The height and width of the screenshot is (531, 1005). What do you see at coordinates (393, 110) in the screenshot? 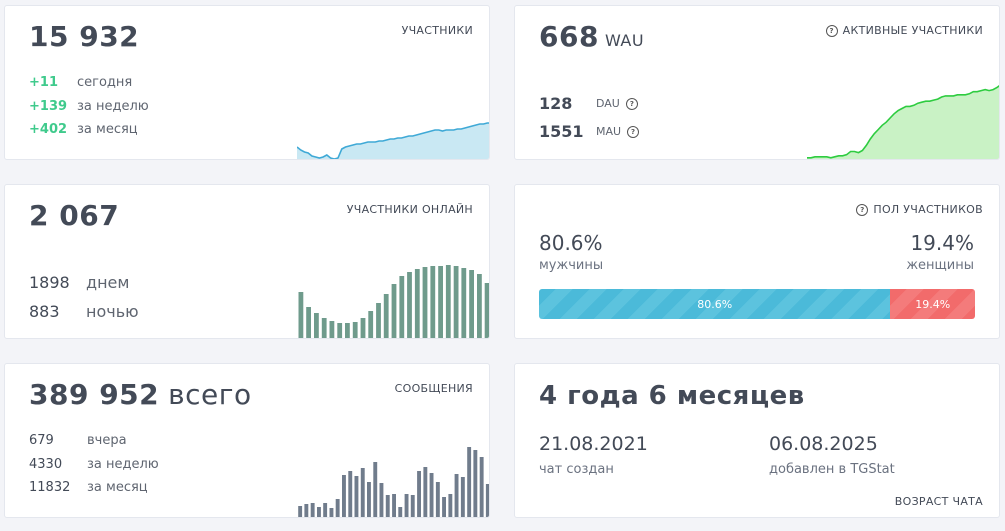
I see `participants-area-chart` at bounding box center [393, 110].